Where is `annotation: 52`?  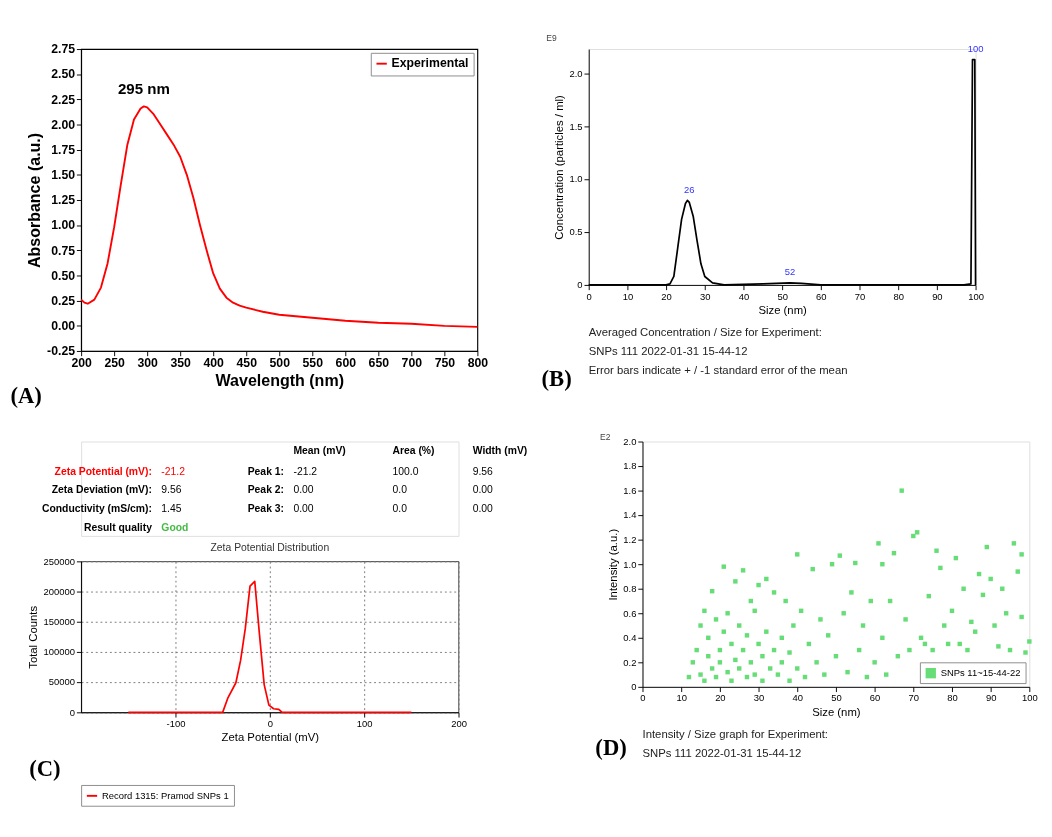
annotation: 52 is located at coordinates (790, 272).